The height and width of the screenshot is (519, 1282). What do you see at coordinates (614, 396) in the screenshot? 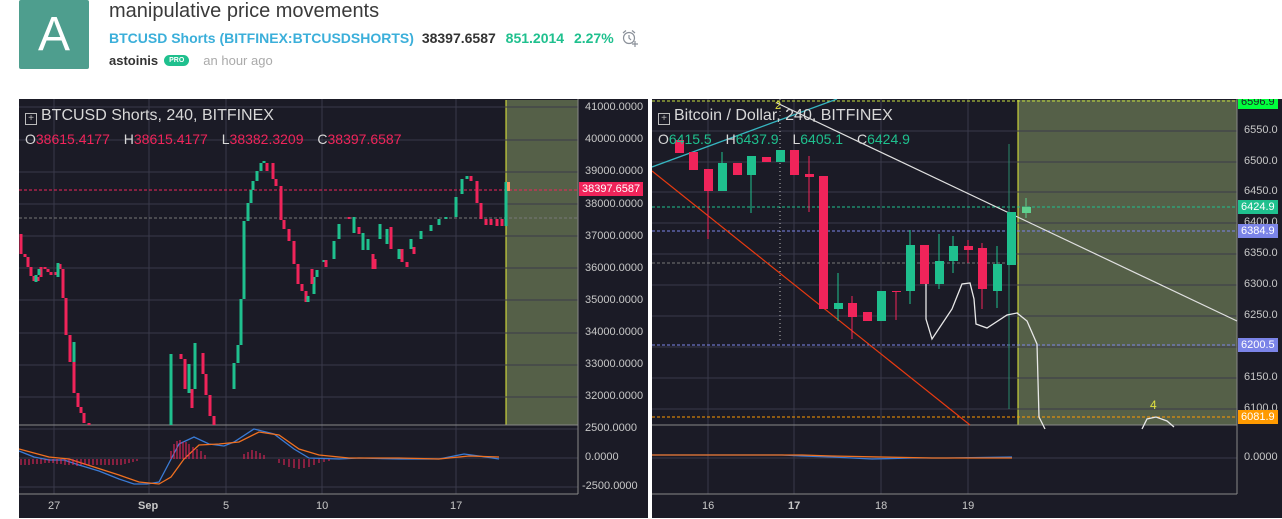
I see `y-tick: 32000.0000` at bounding box center [614, 396].